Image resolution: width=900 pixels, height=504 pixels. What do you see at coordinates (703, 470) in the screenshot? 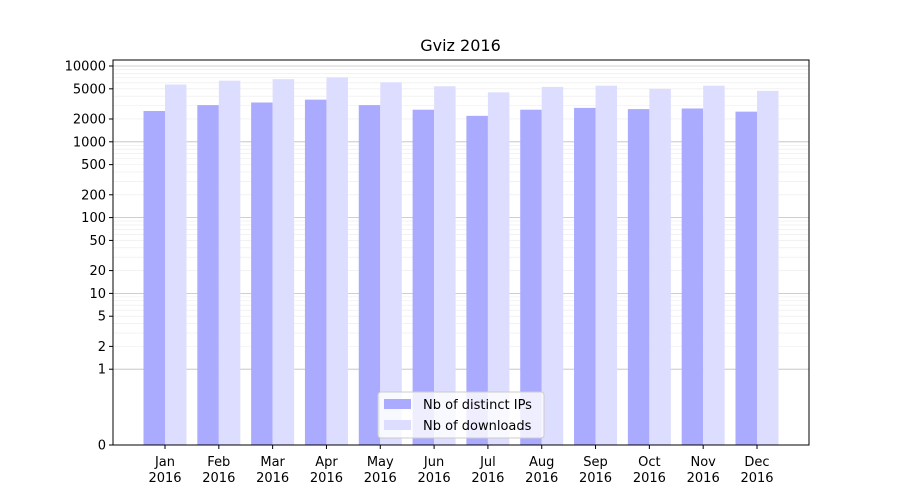
I see `x-tick-label: Nov 2016` at bounding box center [703, 470].